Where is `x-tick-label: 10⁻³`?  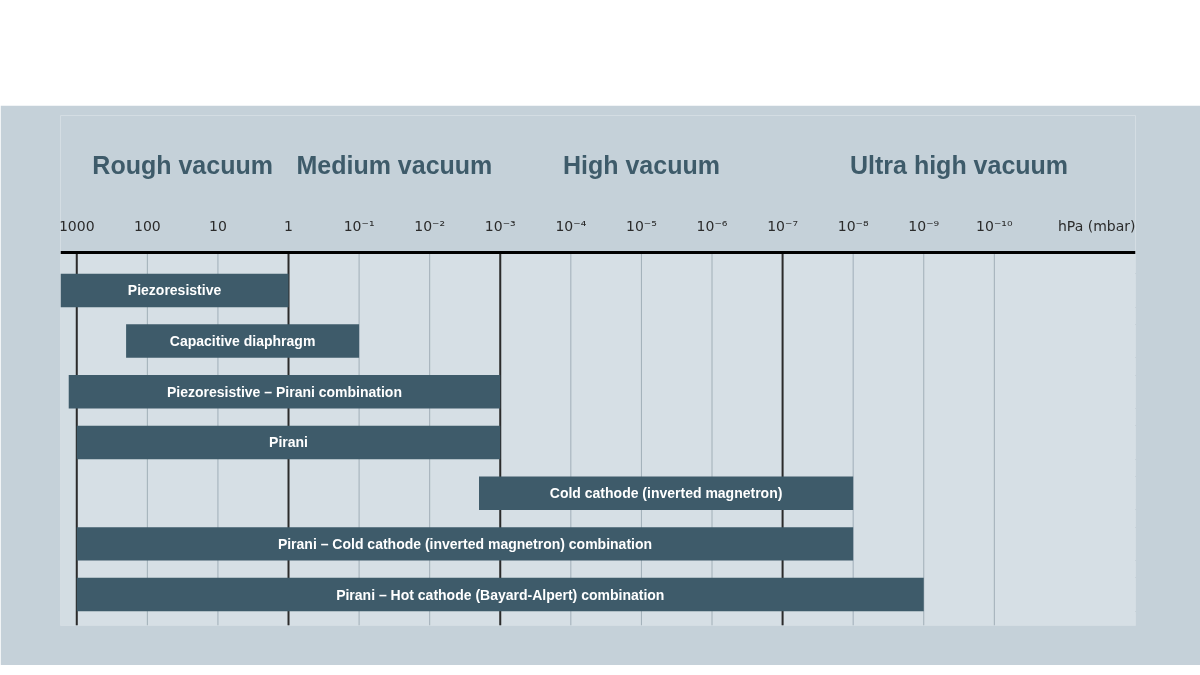
x-tick-label: 10⁻³ is located at coordinates (500, 225).